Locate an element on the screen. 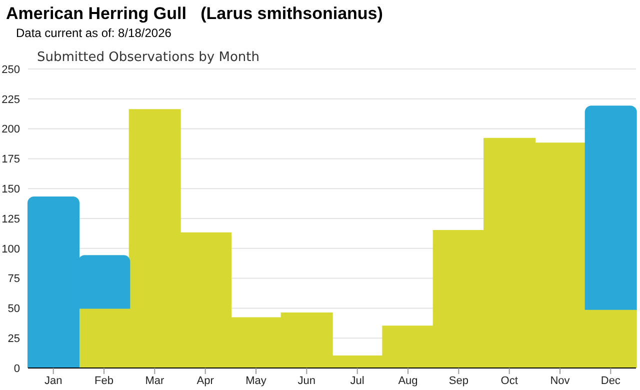  x-tick-label: Oct is located at coordinates (509, 380).